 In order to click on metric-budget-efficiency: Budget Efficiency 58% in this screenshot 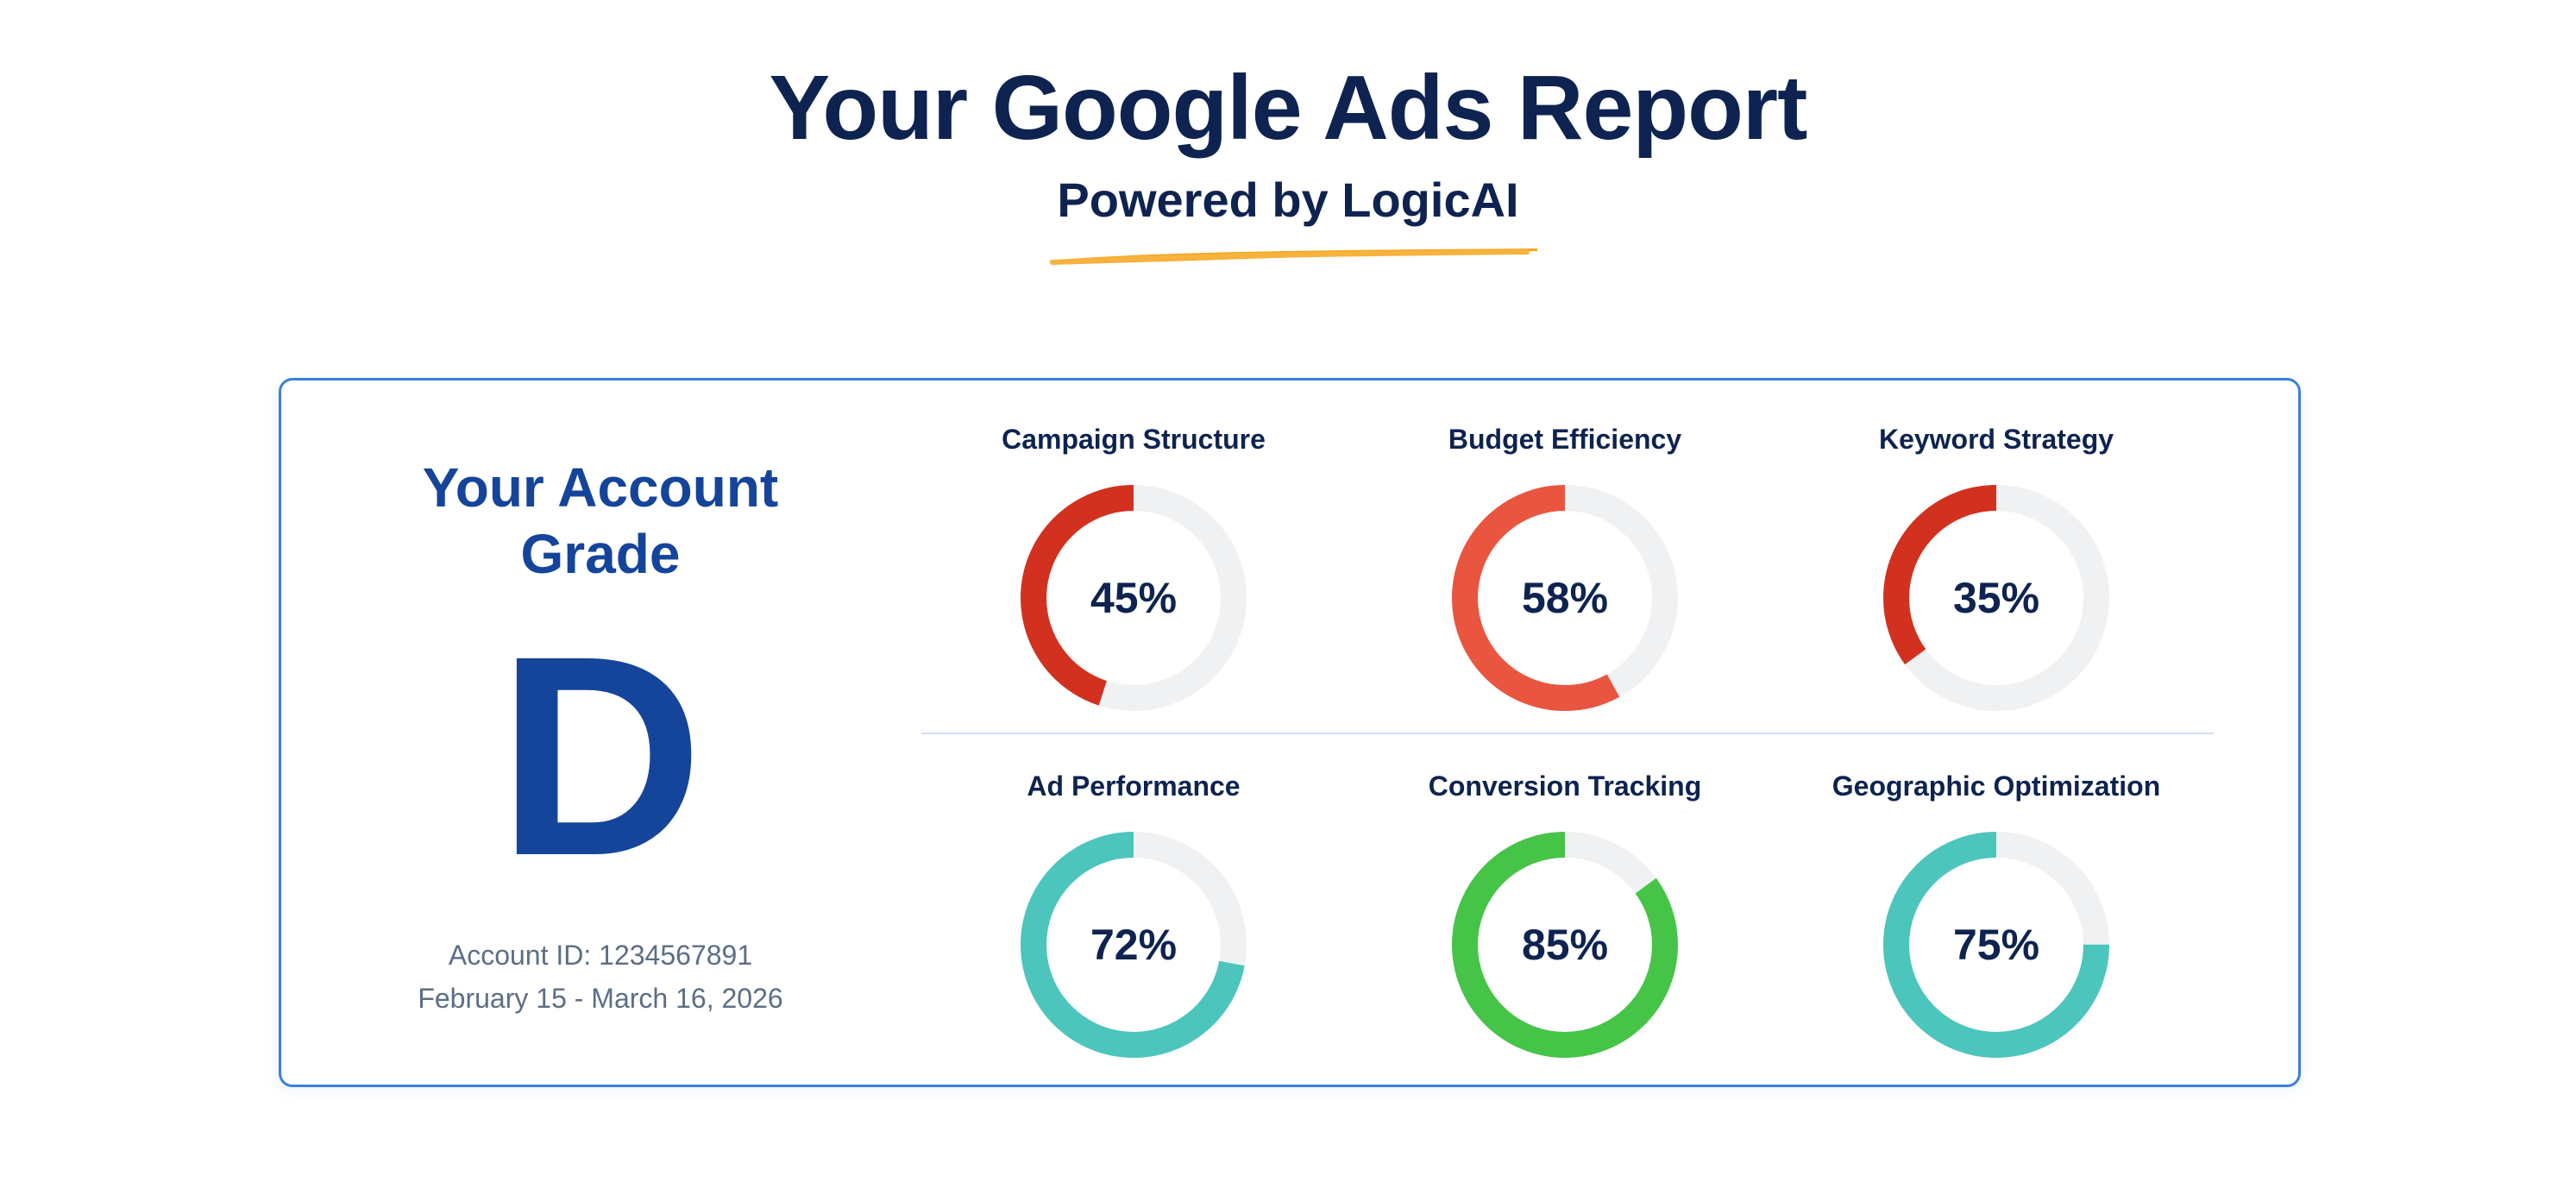, I will do `click(1565, 571)`.